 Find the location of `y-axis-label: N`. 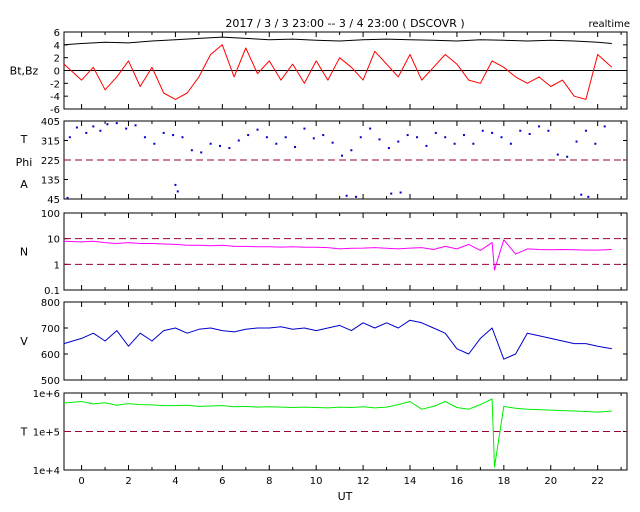

y-axis-label: N is located at coordinates (24, 252).